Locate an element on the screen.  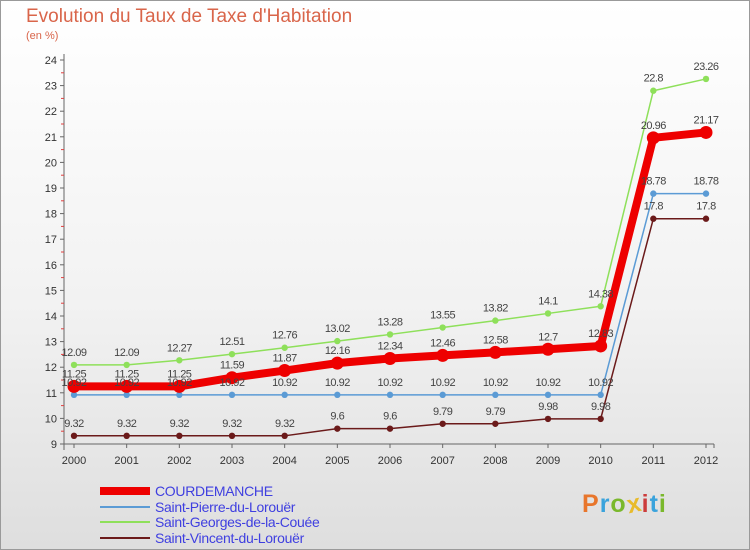
x-tick-label: 2009 is located at coordinates (548, 461).